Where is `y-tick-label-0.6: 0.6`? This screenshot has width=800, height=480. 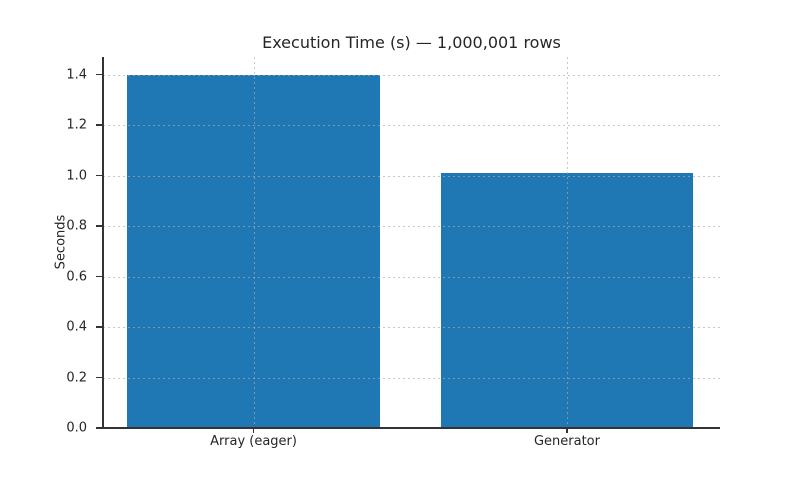
y-tick-label-0.6: 0.6 is located at coordinates (76, 277).